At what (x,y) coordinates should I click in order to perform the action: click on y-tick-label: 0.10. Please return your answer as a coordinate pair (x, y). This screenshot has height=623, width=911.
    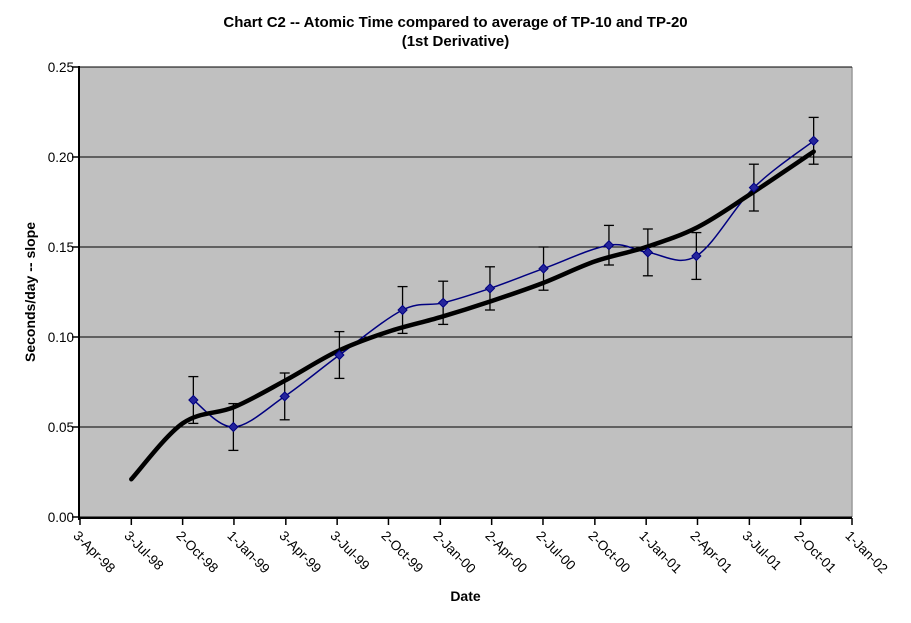
    Looking at the image, I should click on (60, 337).